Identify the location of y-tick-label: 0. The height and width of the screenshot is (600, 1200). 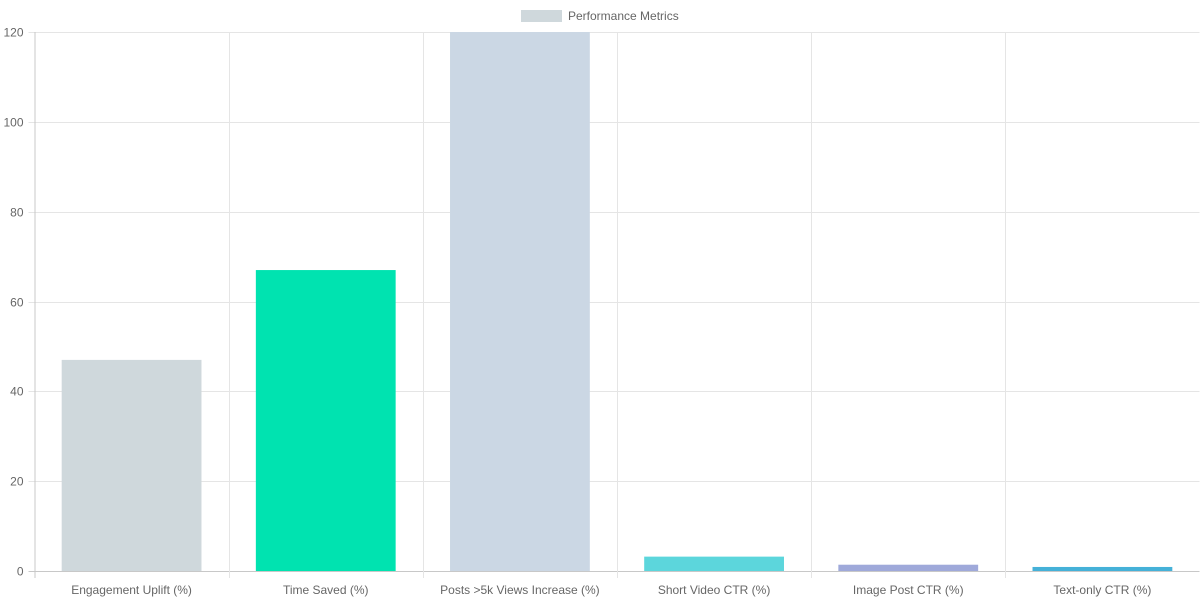
(20, 572).